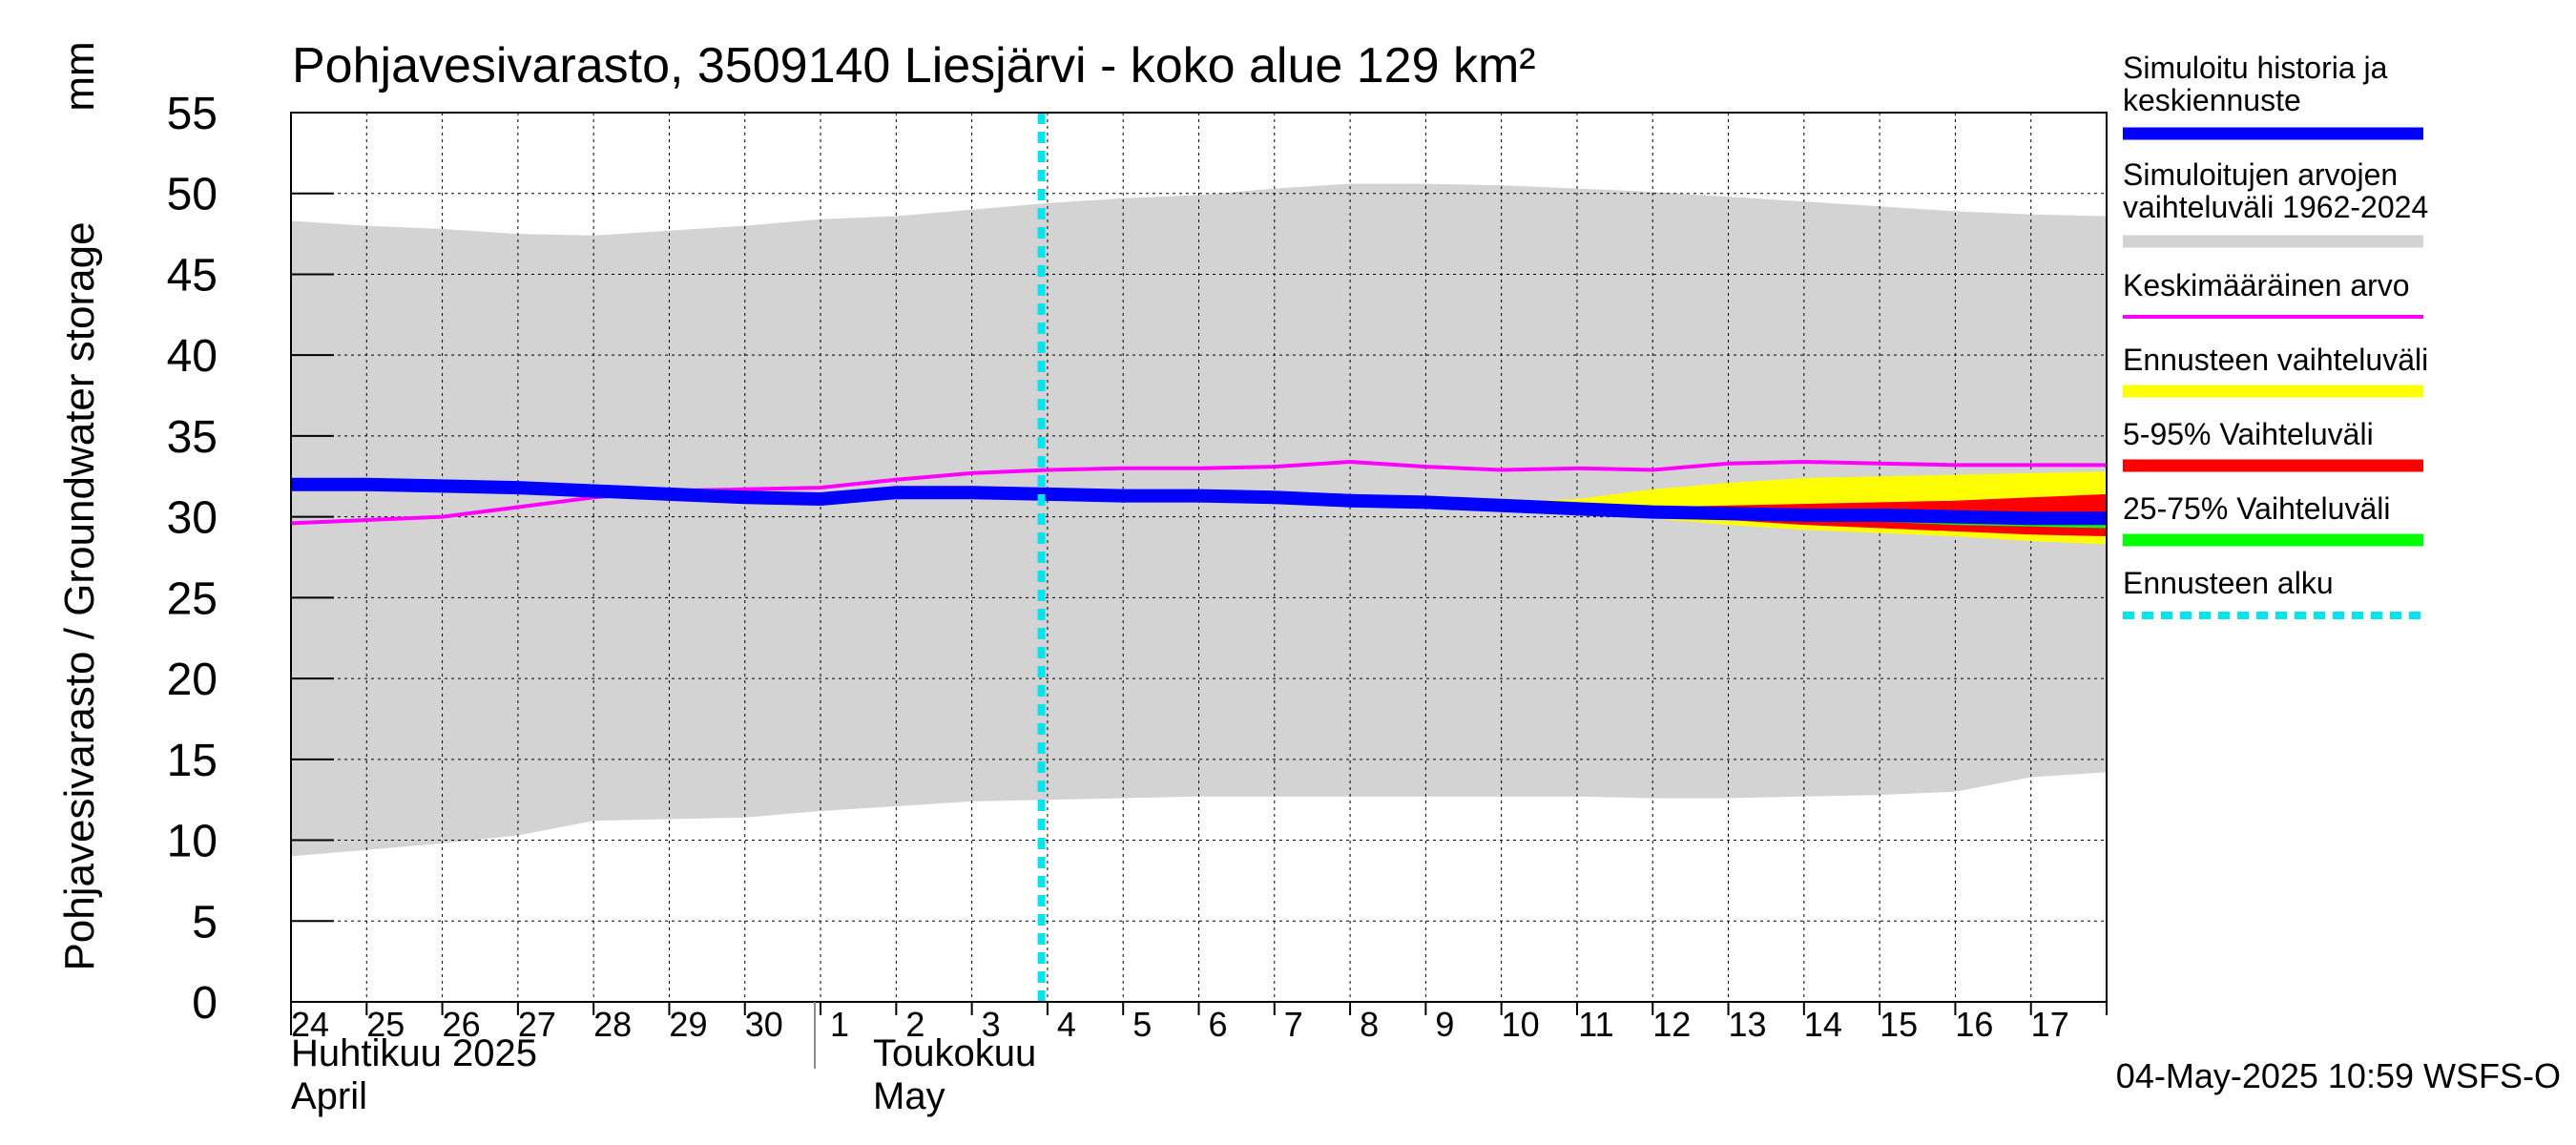 The image size is (2576, 1145). I want to click on x-tick-label: 16, so click(1974, 1025).